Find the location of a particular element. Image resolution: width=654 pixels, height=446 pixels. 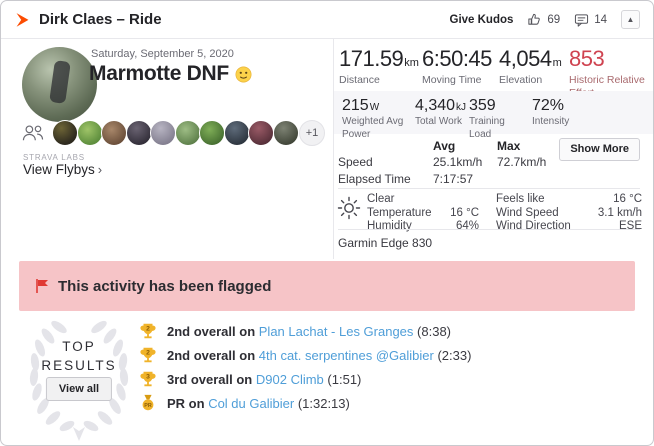

flagged-banner: This activity has been flagged is located at coordinates (327, 286).